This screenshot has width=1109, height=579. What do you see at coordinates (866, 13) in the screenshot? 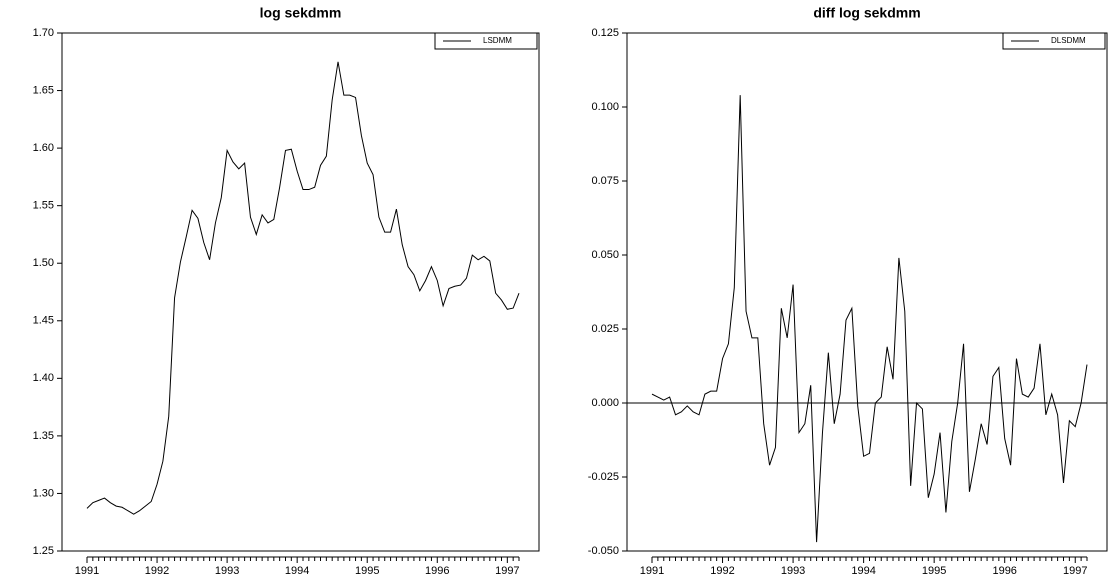
I see `chart-title: diff log sekdmm` at bounding box center [866, 13].